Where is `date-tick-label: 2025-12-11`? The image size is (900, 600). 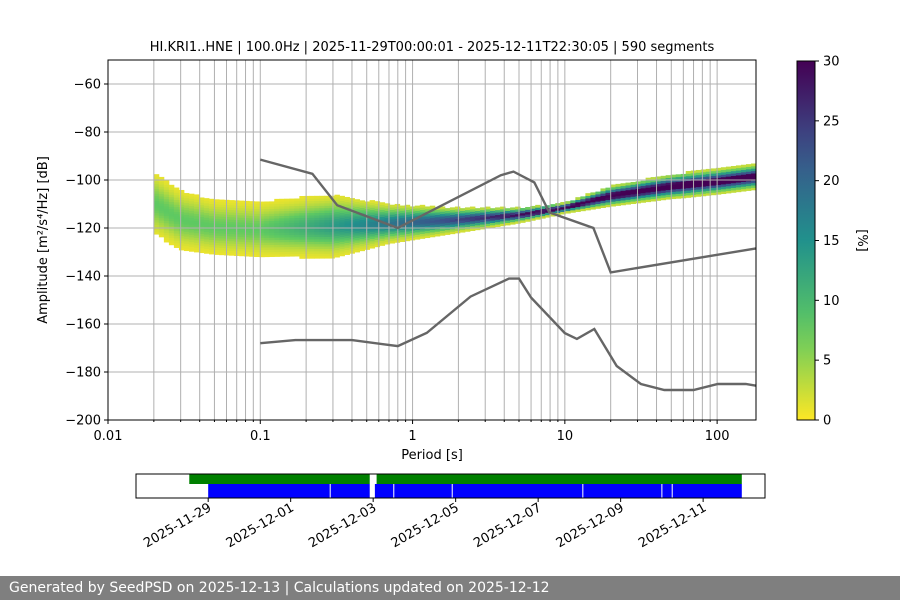 date-tick-label: 2025-12-11 is located at coordinates (672, 525).